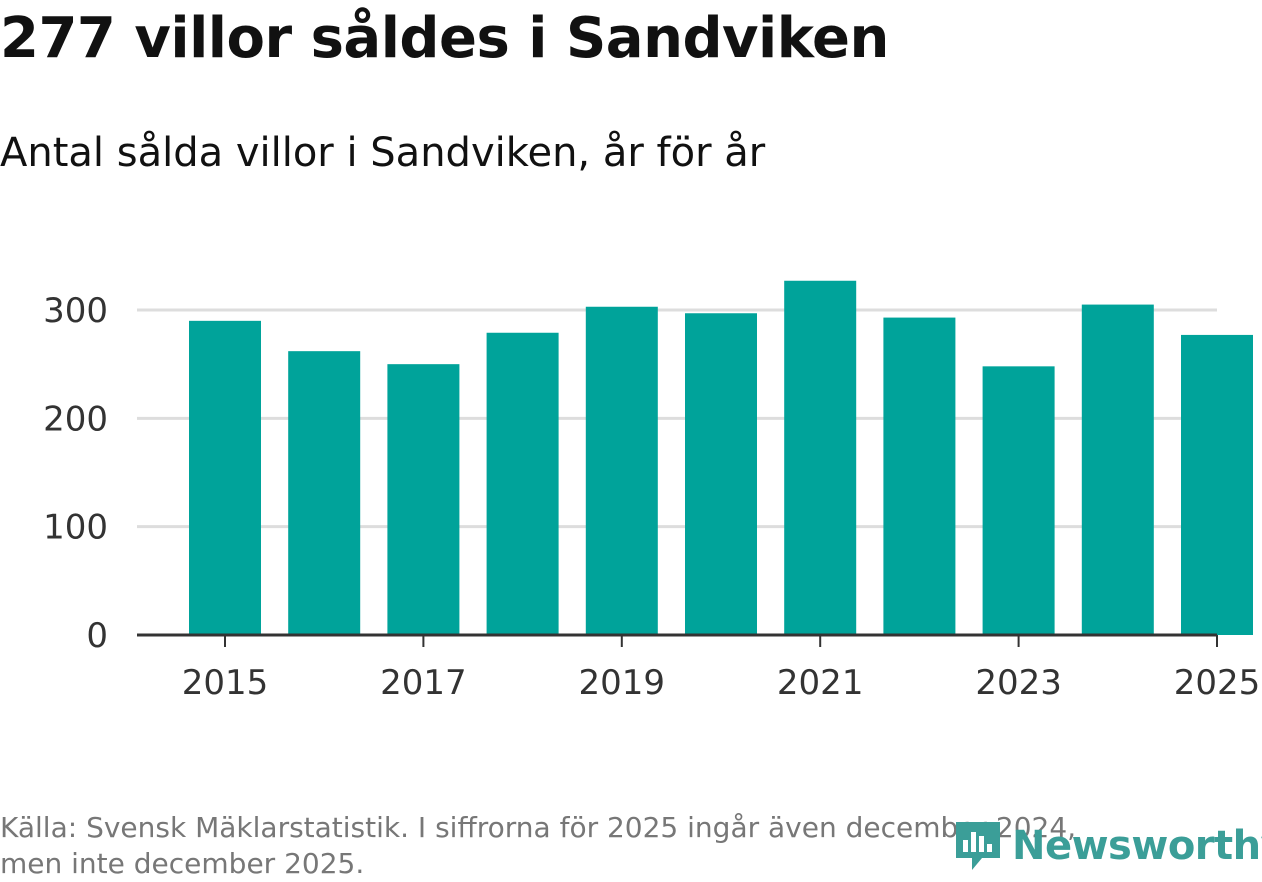 Image resolution: width=1262 pixels, height=882 pixels. I want to click on chart-title: 277 villor såldes i Sandviken, so click(444, 38).